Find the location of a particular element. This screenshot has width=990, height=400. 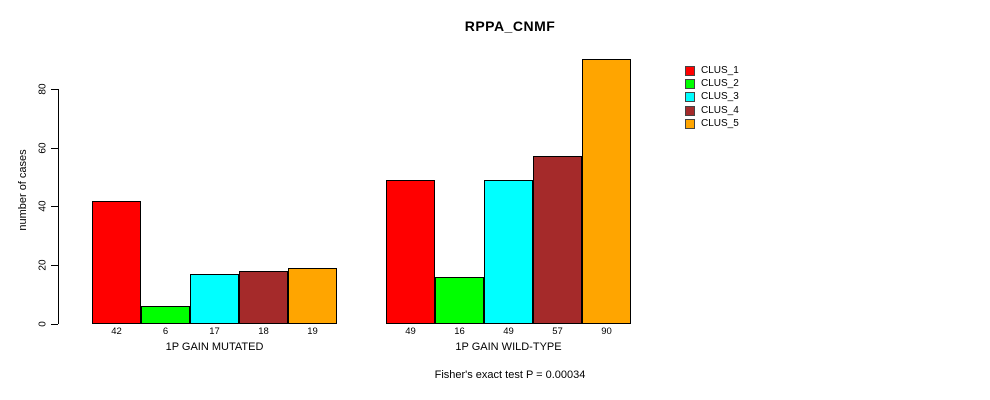

y-axis-tick-label: 40 is located at coordinates (43, 206).